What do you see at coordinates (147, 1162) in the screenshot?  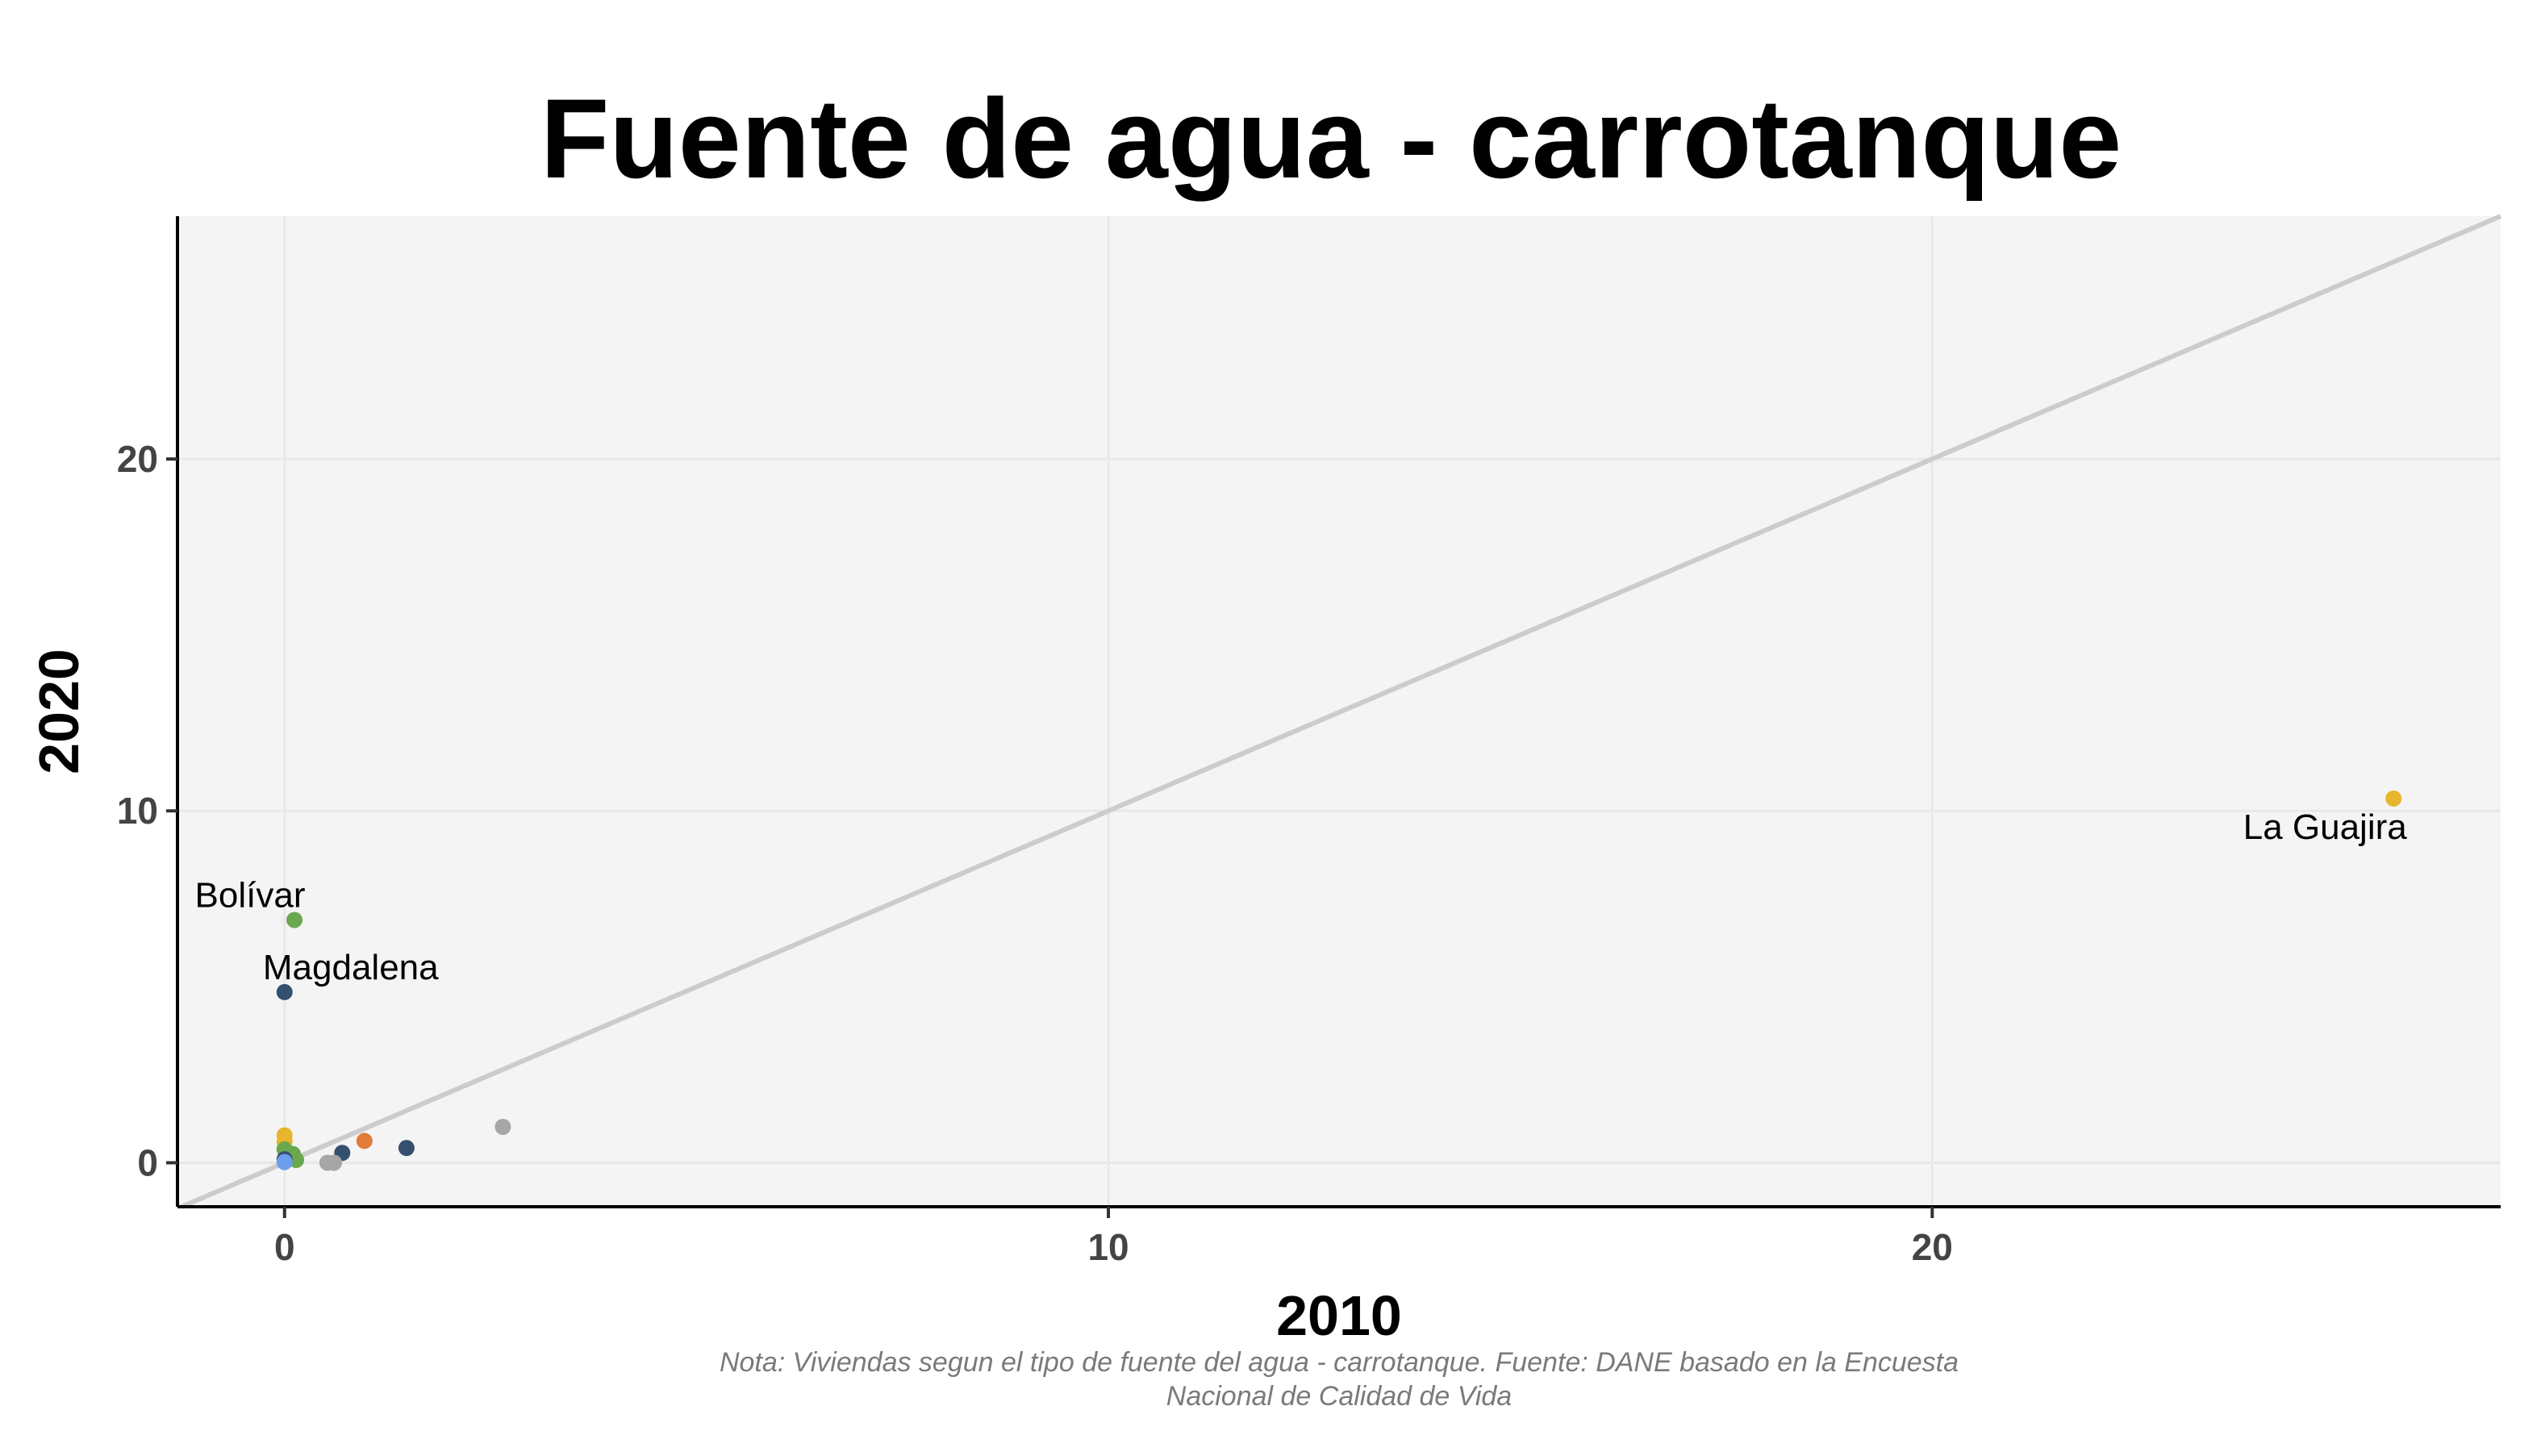 I see `y-tick-label-0: 0` at bounding box center [147, 1162].